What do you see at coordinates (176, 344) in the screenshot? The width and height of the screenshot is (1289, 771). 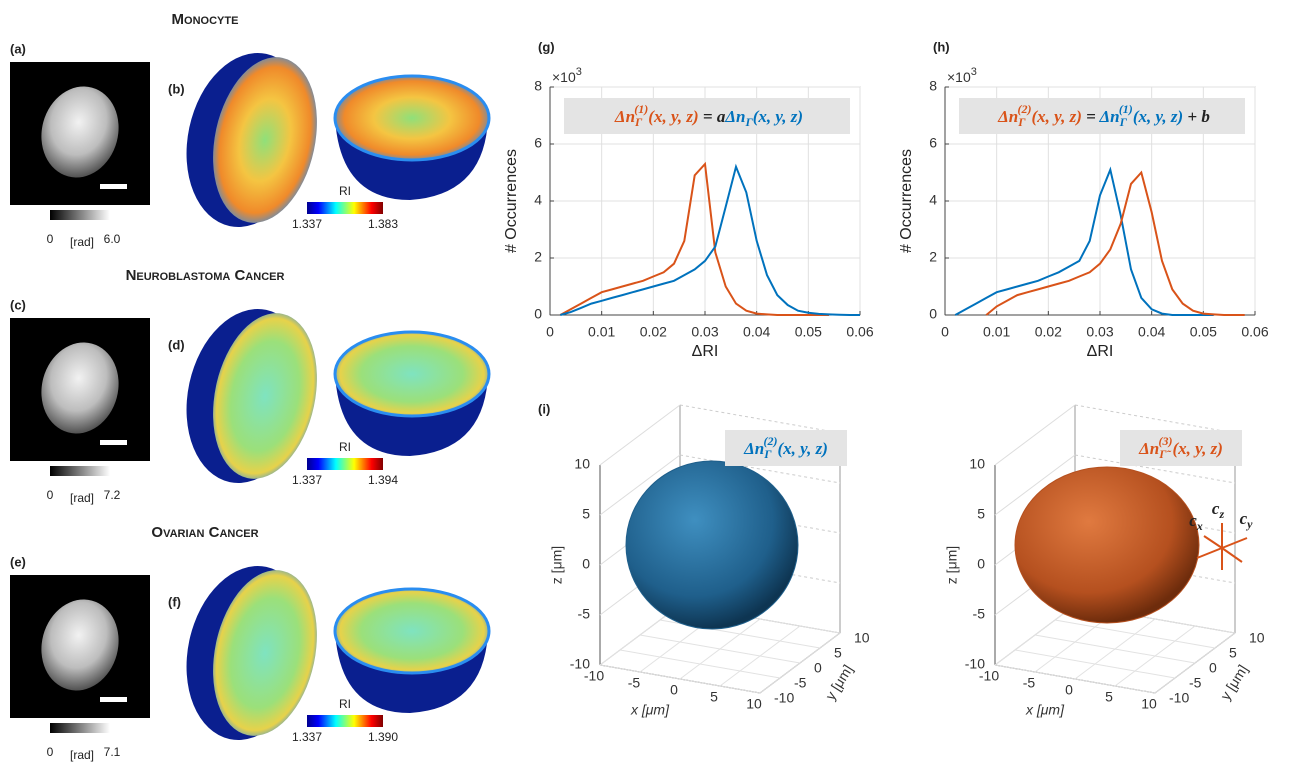 I see `panel-label: (d)` at bounding box center [176, 344].